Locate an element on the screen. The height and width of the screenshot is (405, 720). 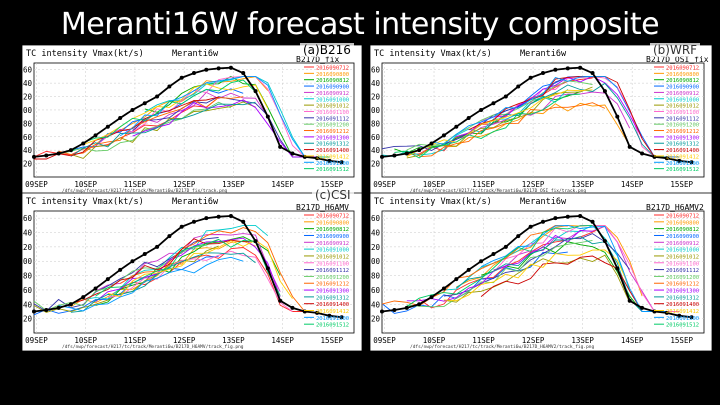
legend-label: 2016091500 is located at coordinates (332, 319).